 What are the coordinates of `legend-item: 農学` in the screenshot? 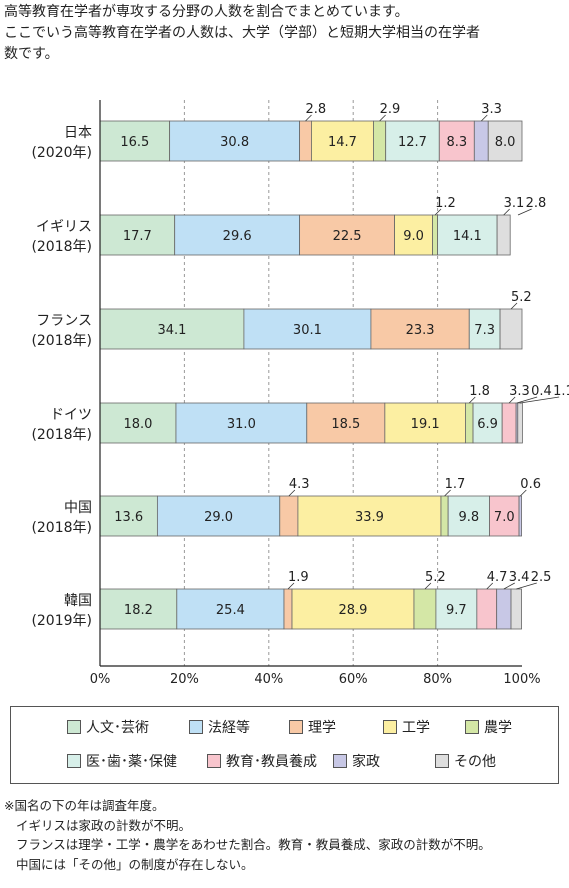 It's located at (488, 727).